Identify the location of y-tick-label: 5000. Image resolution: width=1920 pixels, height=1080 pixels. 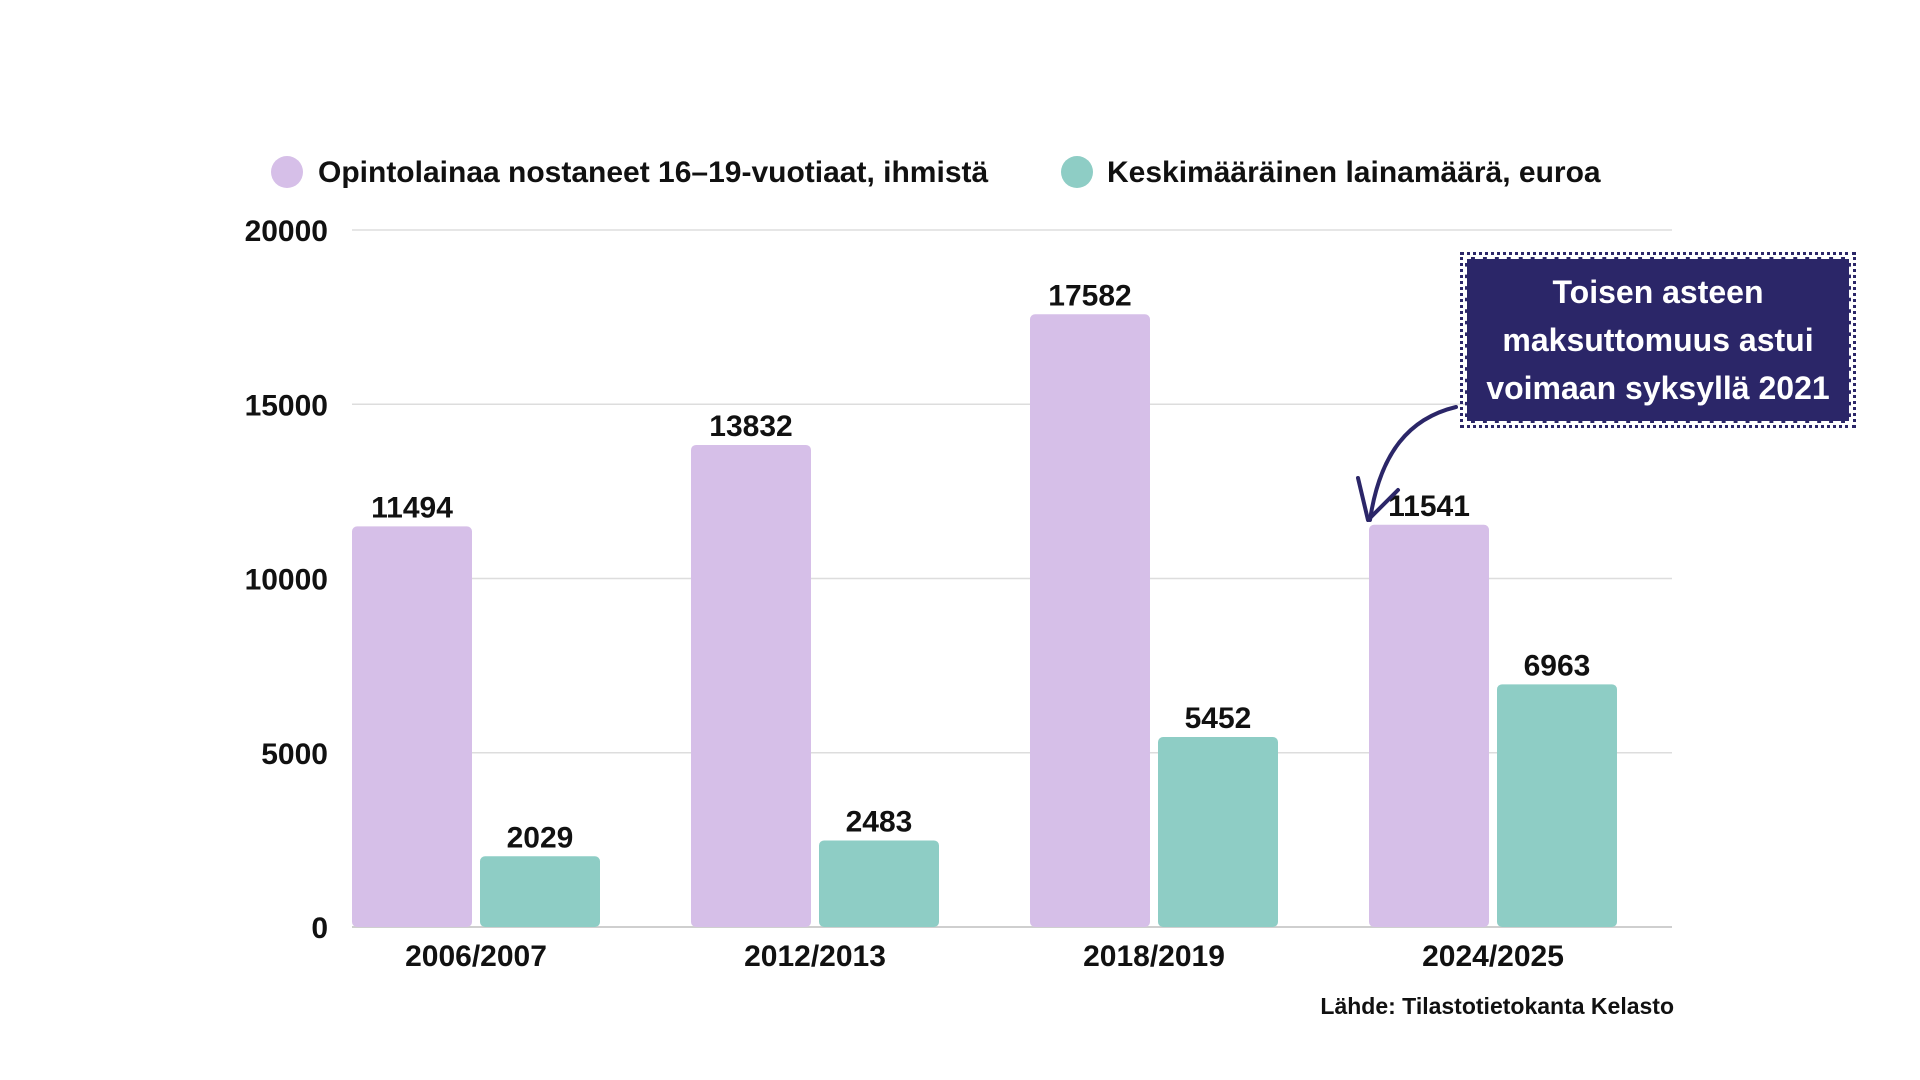
(294, 754).